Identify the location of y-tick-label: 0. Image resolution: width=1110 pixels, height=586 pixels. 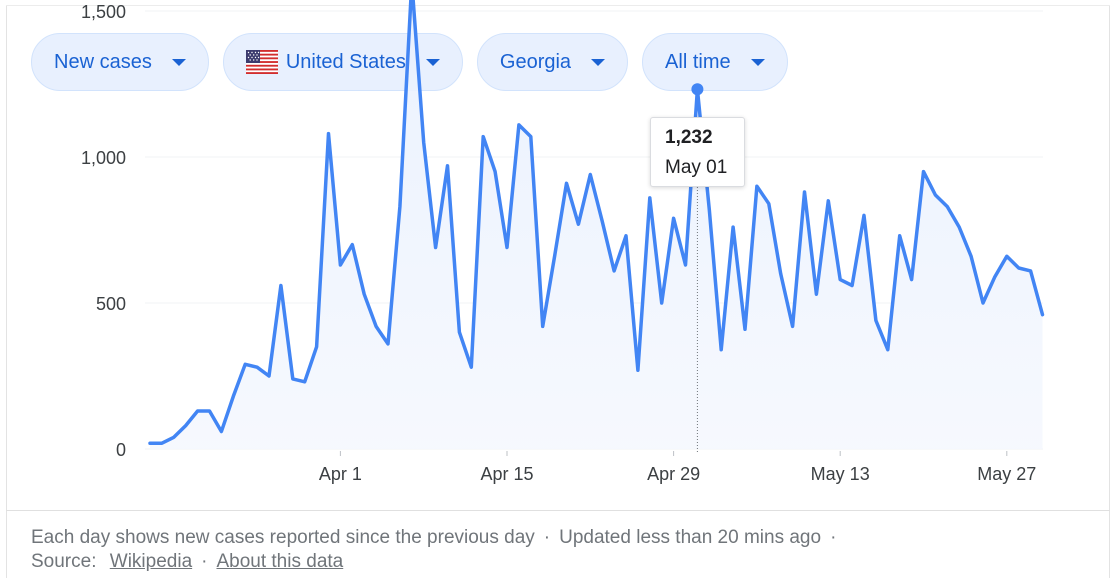
(121, 450).